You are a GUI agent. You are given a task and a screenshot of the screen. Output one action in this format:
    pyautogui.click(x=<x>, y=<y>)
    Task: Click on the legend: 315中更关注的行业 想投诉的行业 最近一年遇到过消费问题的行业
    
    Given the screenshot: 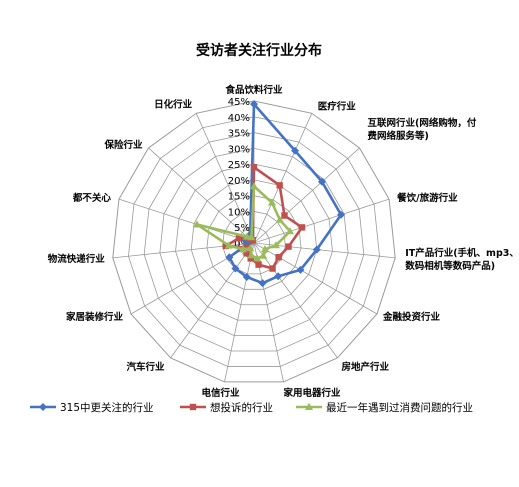 What is the action you would take?
    pyautogui.click(x=251, y=407)
    